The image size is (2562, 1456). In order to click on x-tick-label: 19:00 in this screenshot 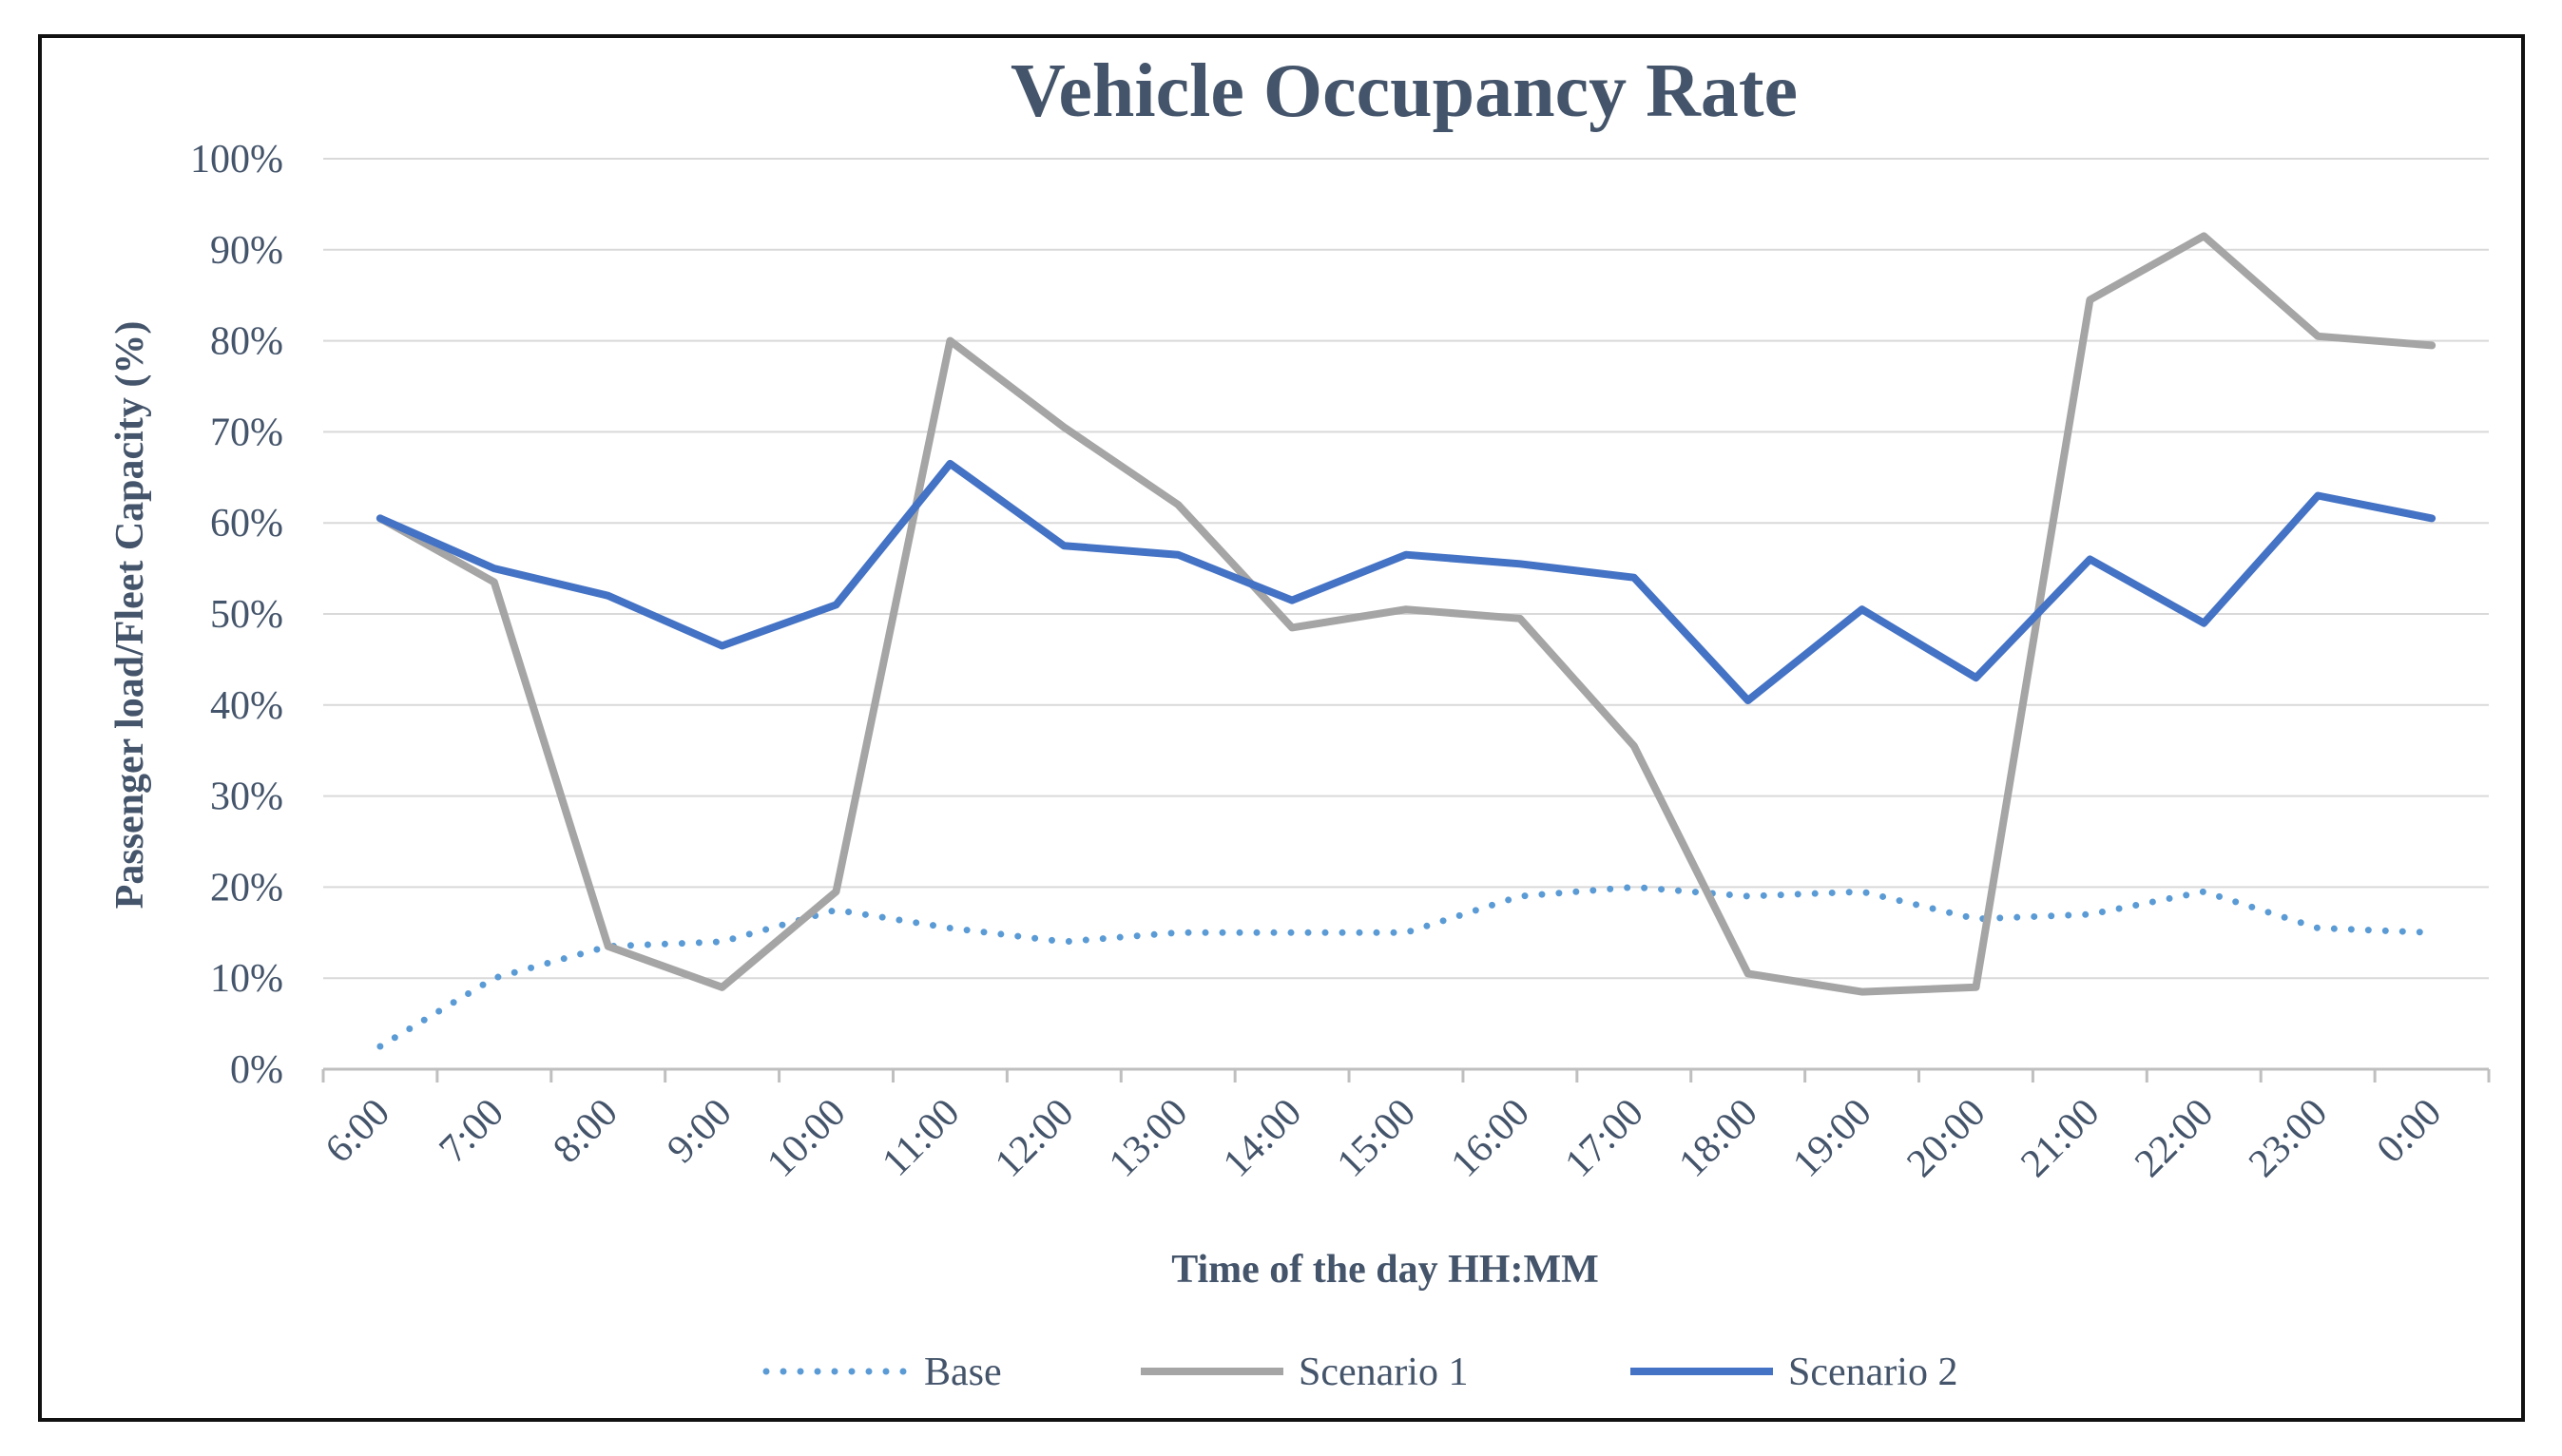, I will do `click(1831, 1138)`.